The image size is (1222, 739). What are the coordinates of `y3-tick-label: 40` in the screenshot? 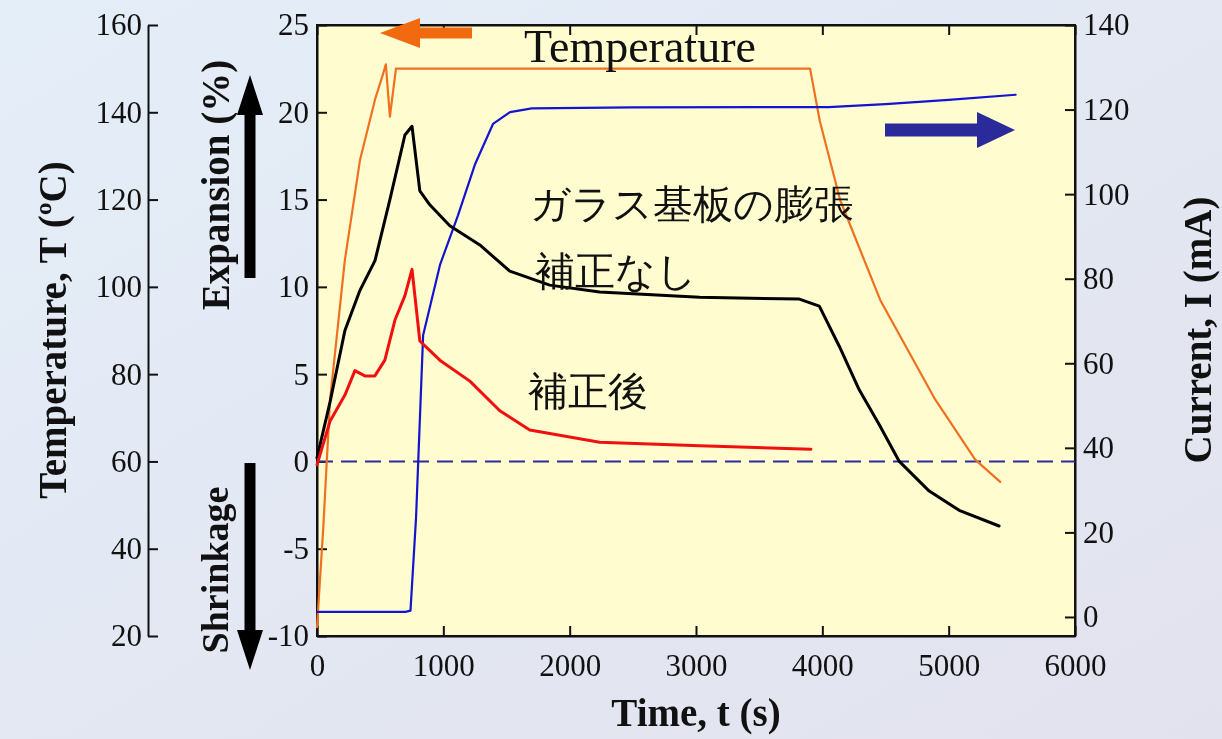 It's located at (126, 549).